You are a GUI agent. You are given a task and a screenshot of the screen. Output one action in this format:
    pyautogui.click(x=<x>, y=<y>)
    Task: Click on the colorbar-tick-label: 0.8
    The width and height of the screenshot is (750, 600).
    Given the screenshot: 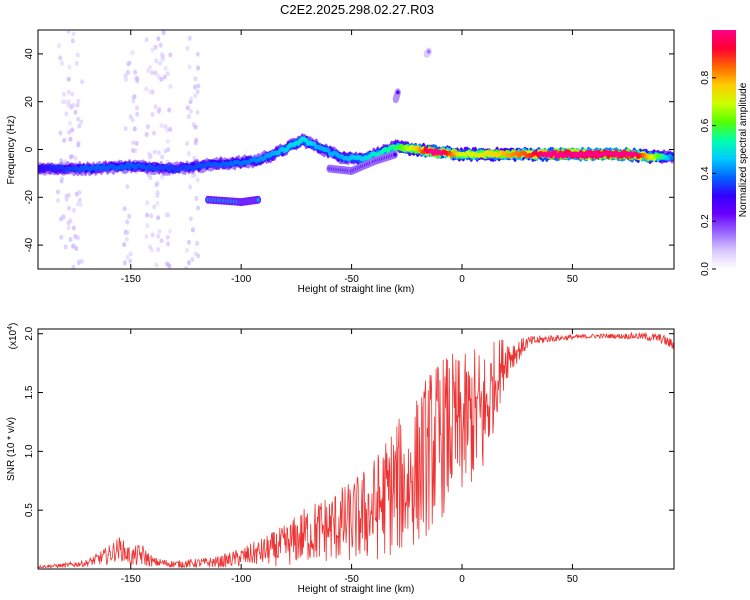 What is the action you would take?
    pyautogui.click(x=705, y=77)
    